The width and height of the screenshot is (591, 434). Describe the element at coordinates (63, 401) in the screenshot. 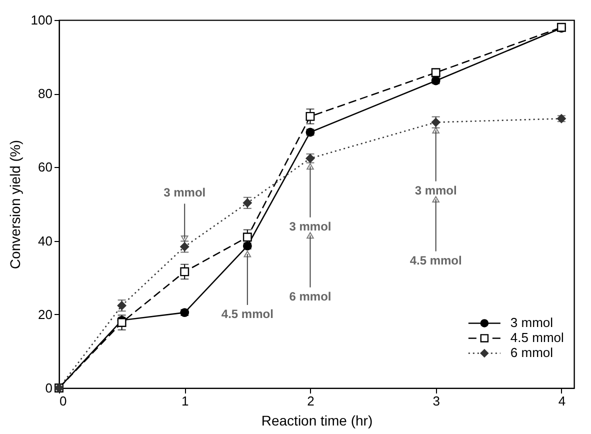

I see `x-tick-label: 0` at that location.